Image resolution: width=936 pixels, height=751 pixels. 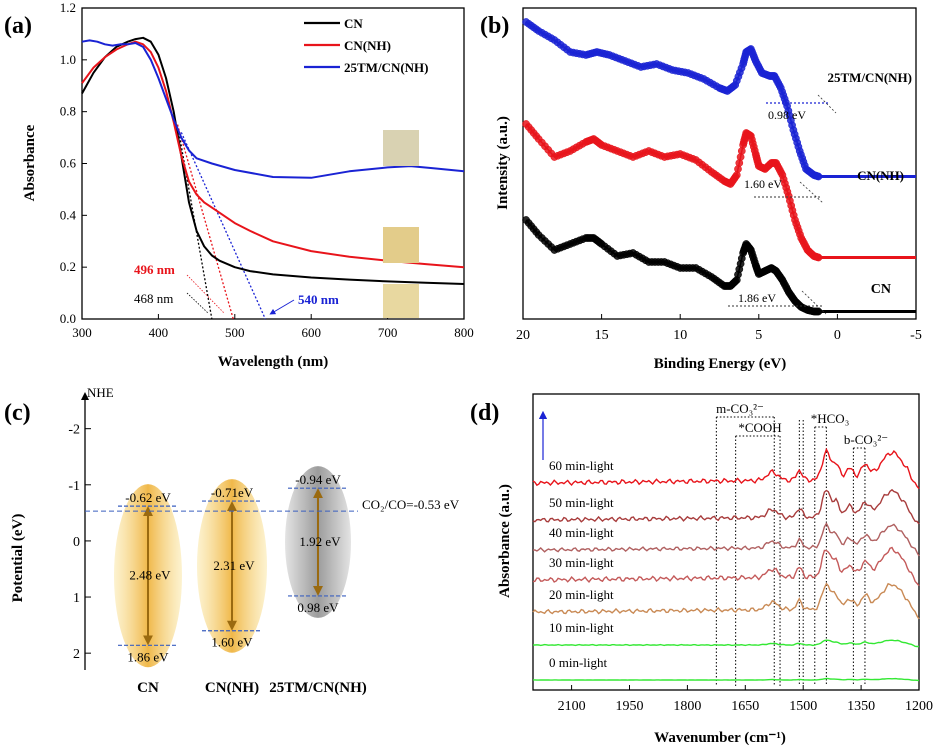 What do you see at coordinates (759, 427) in the screenshot?
I see `marker-label: *COOH` at bounding box center [759, 427].